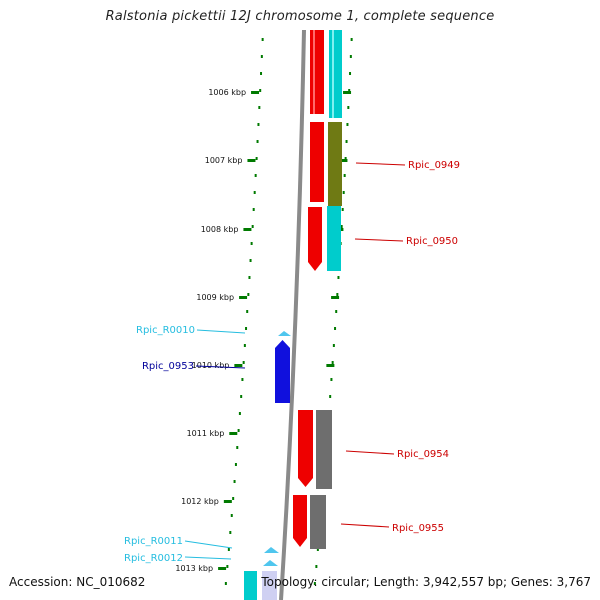  Describe the element at coordinates (165, 330) in the screenshot. I see `gene-label: Rpic_R0010` at that location.